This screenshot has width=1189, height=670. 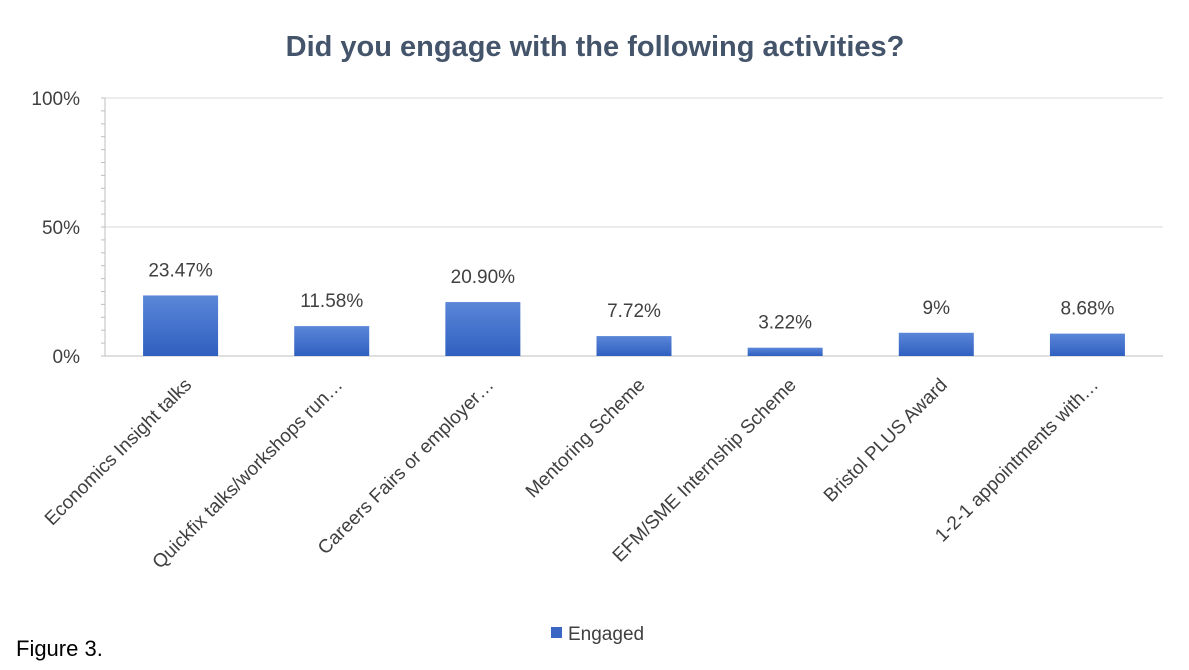 What do you see at coordinates (937, 308) in the screenshot?
I see `data-label: 9%` at bounding box center [937, 308].